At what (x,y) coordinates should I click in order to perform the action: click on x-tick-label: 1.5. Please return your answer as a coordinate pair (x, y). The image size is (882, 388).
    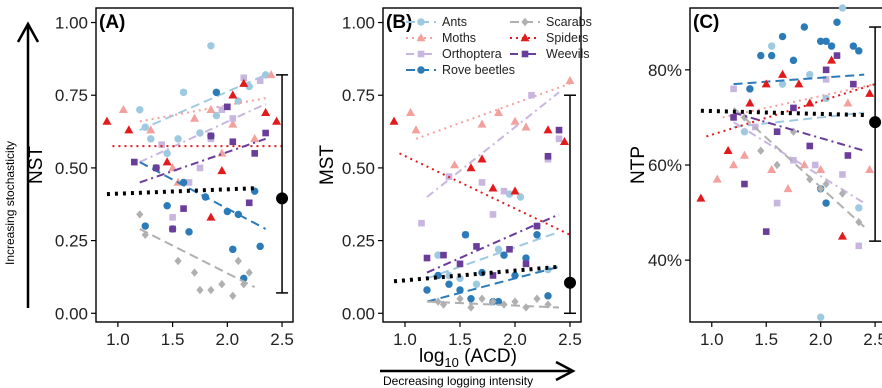
    Looking at the image, I should click on (173, 339).